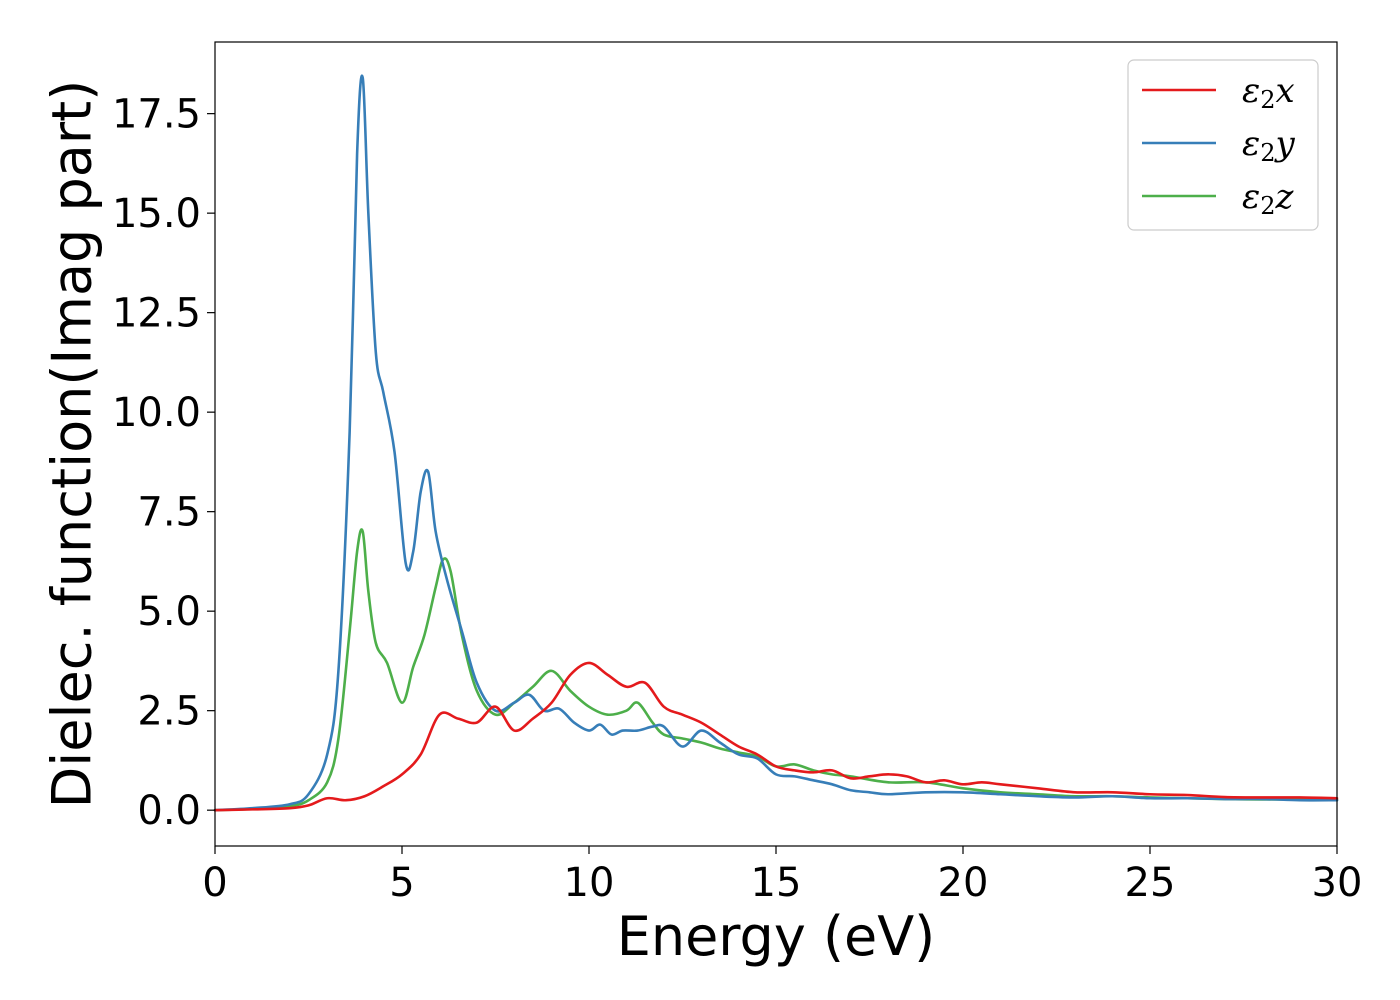 The image size is (1400, 1000). Describe the element at coordinates (169, 612) in the screenshot. I see `y-tick-label: 5.0` at that location.